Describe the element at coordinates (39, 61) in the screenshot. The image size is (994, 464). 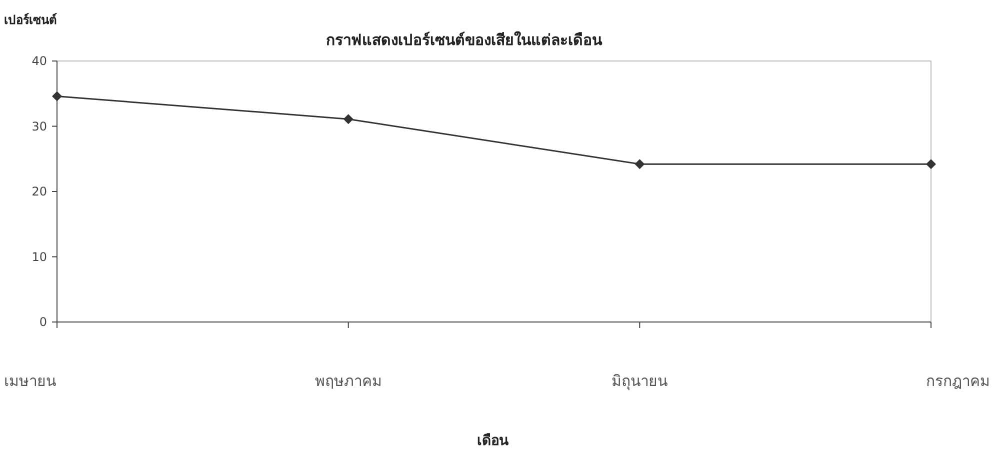
I see `y-tick-label: 40` at that location.